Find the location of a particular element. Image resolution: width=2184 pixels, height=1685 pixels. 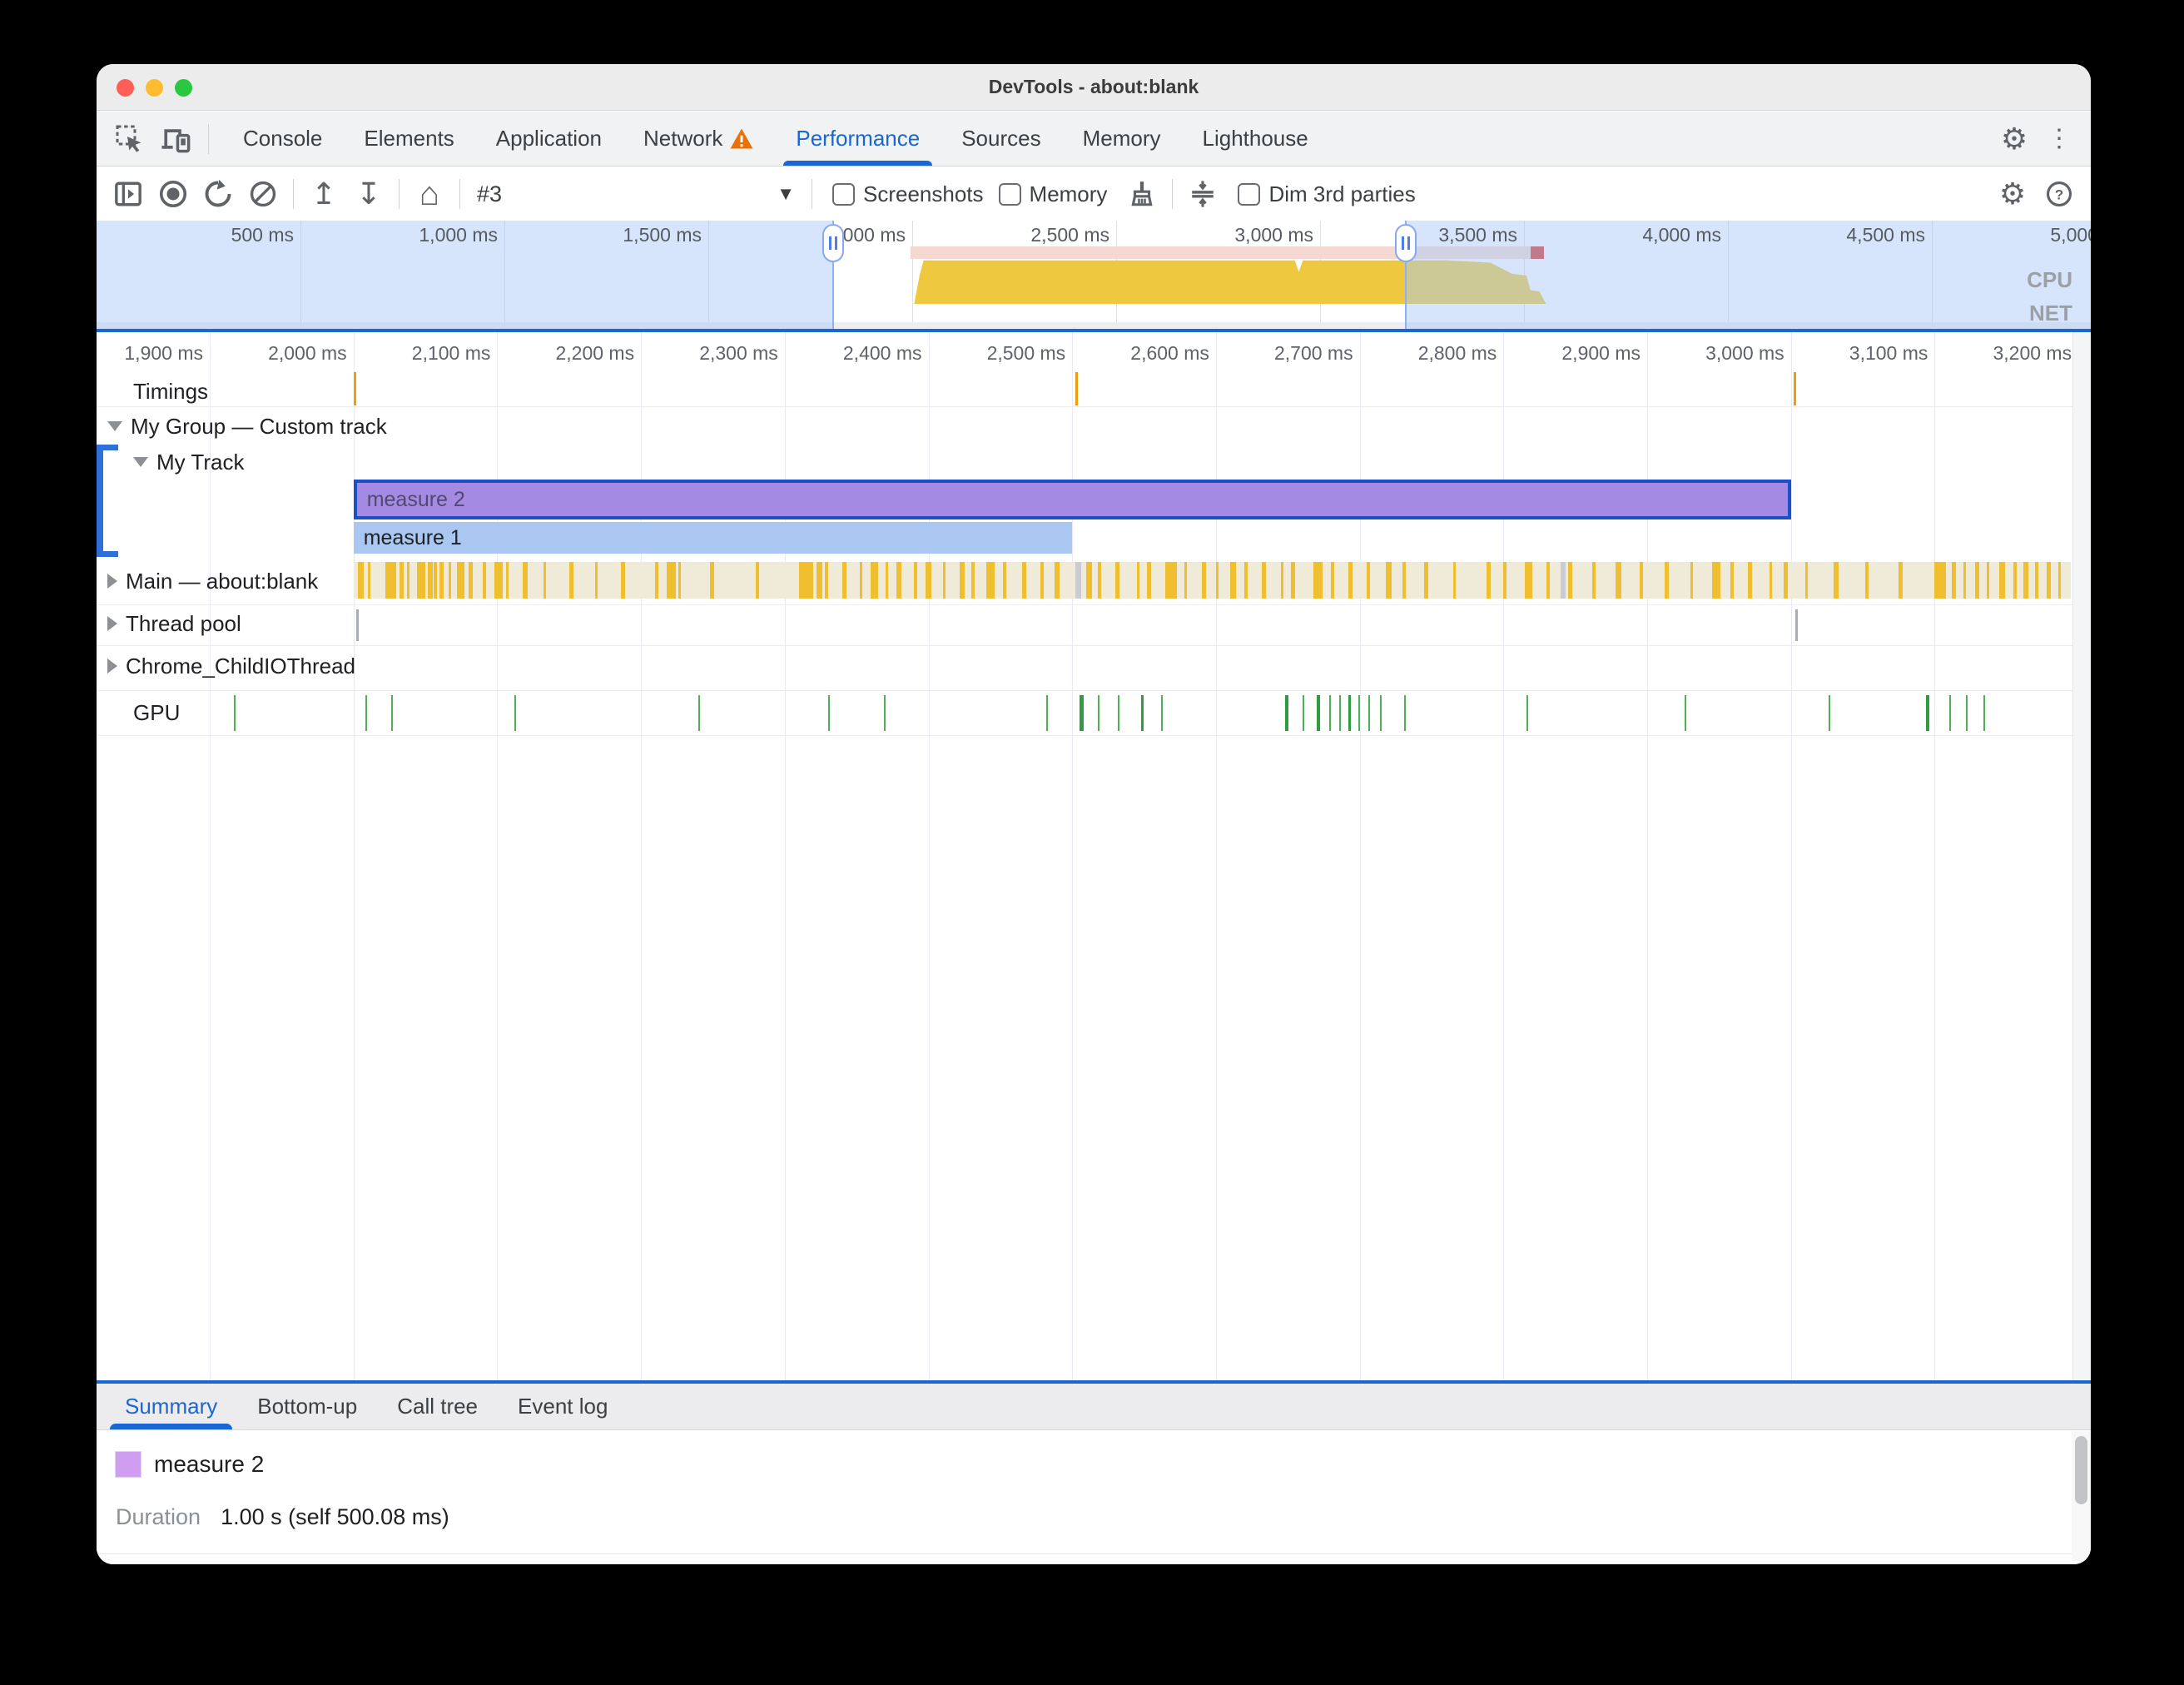

flame-ruler-label: 2,300 ms is located at coordinates (738, 353).